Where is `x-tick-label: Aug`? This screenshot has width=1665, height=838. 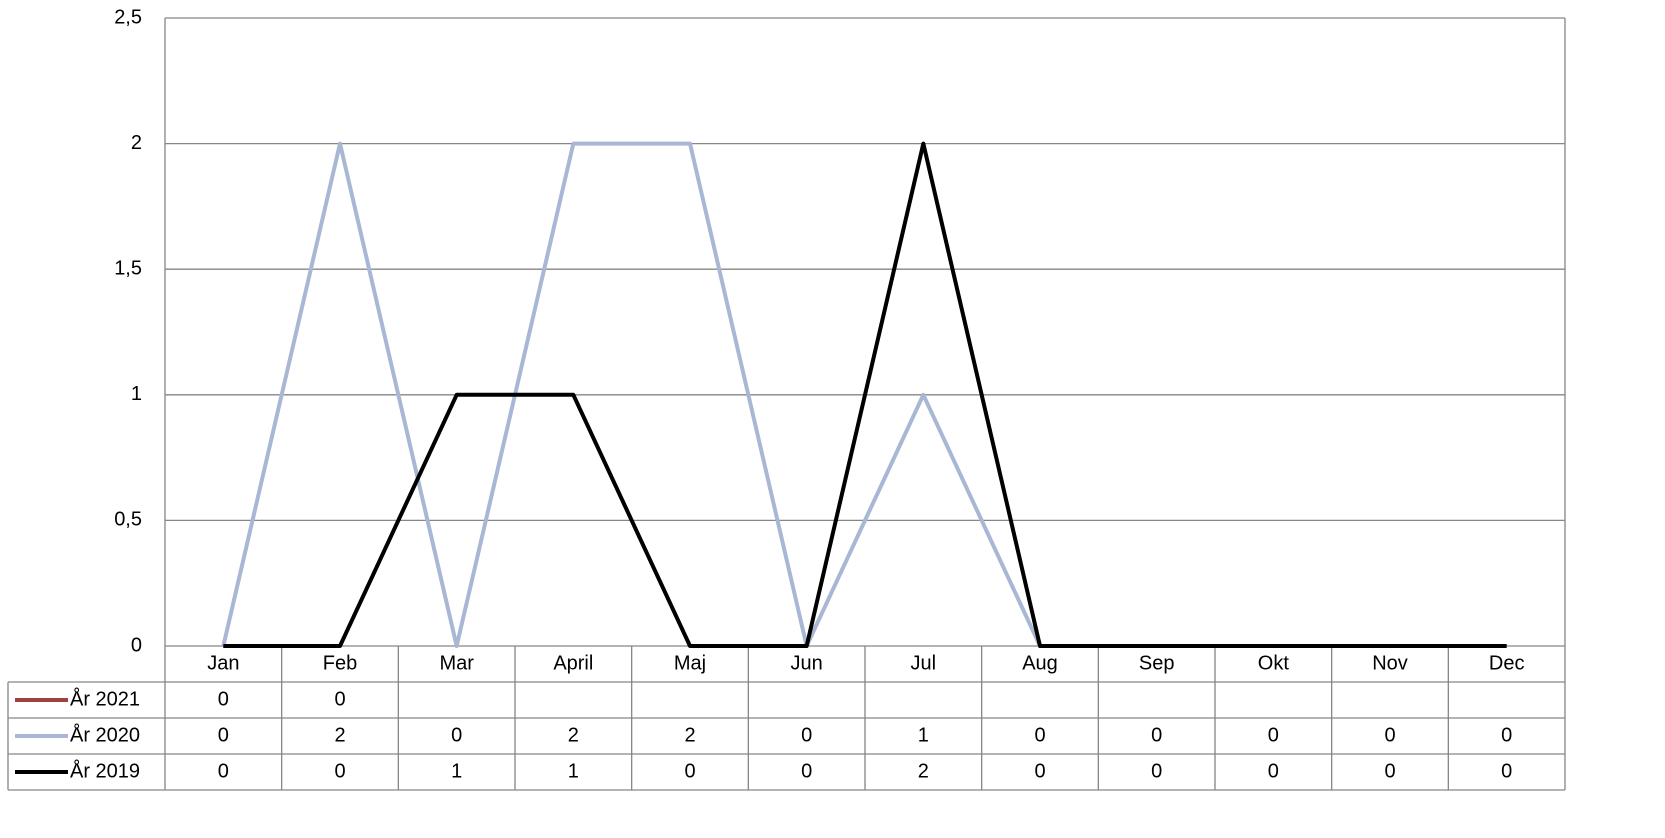 x-tick-label: Aug is located at coordinates (1040, 663).